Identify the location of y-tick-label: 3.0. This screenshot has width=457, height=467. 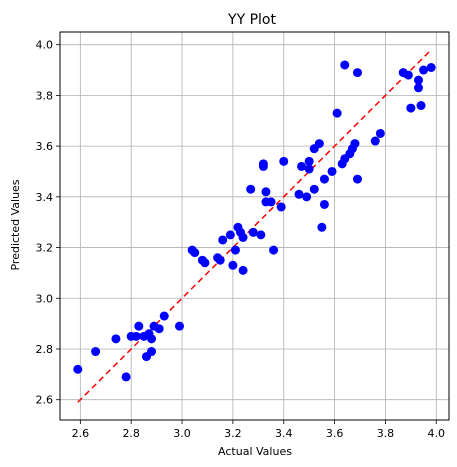
(45, 298).